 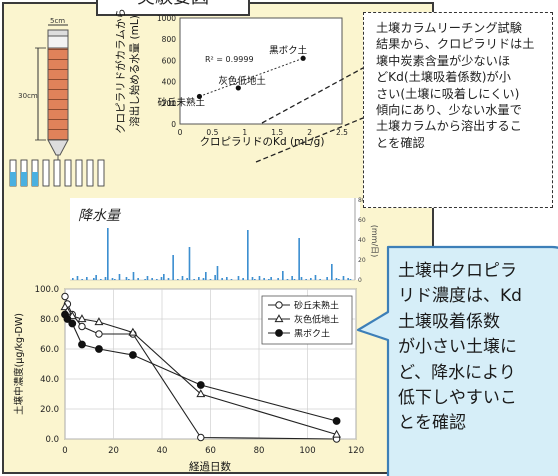 I want to click on line-xtick-label: 20, so click(x=113, y=451).